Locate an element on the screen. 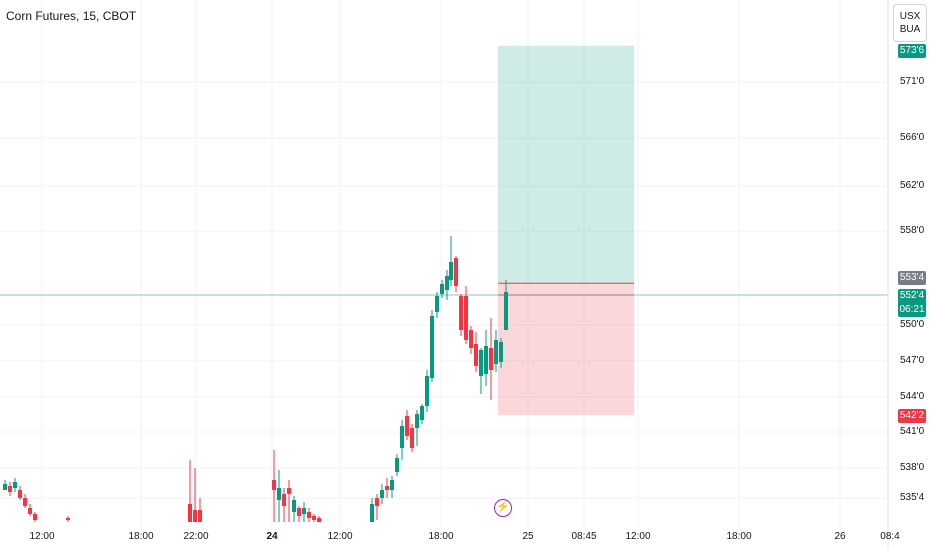 This screenshot has height=550, width=932. x-axis-label: 08:4 is located at coordinates (890, 536).